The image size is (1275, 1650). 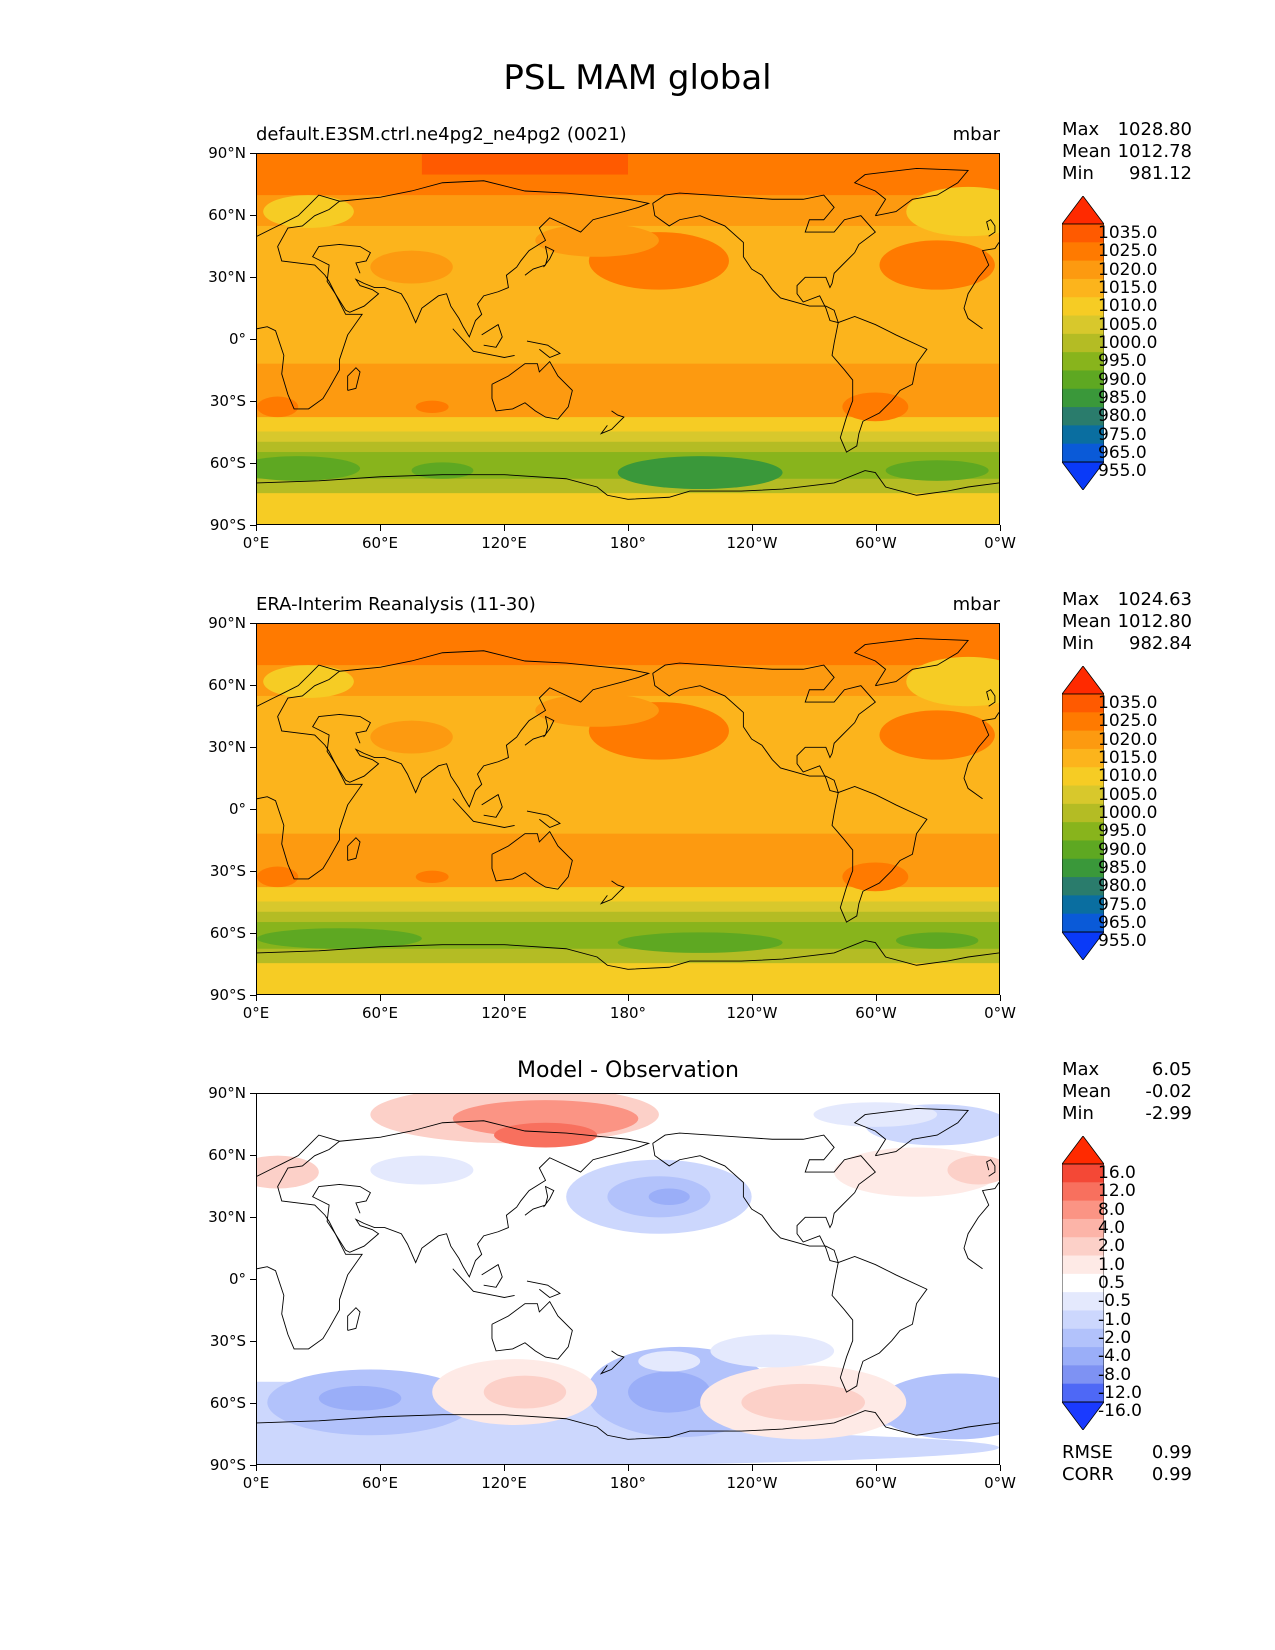 What do you see at coordinates (1088, 1474) in the screenshot?
I see `metric-label: CORR` at bounding box center [1088, 1474].